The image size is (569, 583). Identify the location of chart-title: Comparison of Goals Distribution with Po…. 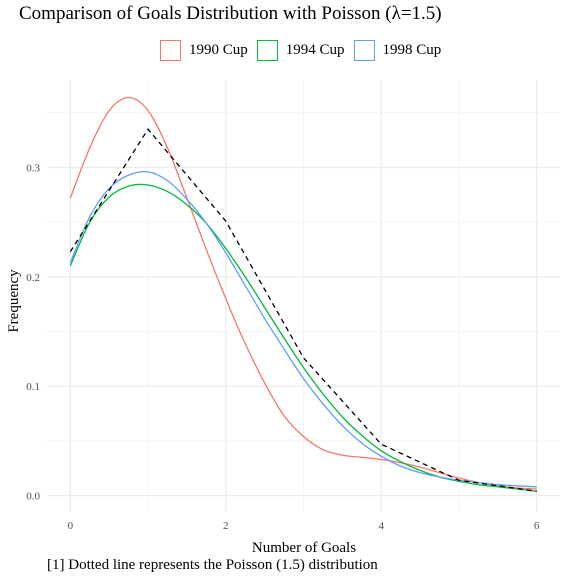
(230, 13).